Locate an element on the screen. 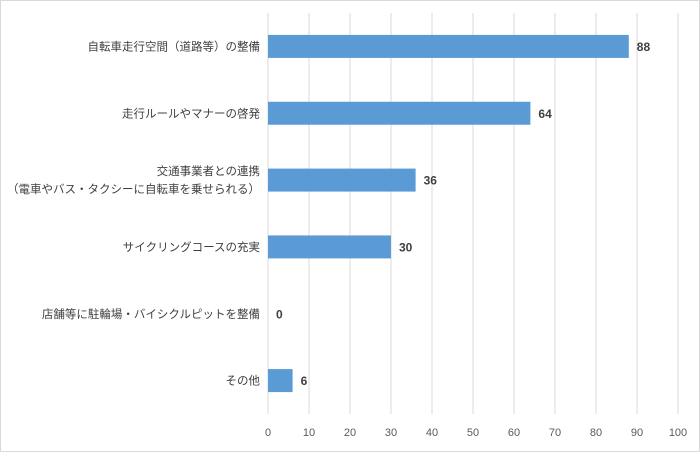 The width and height of the screenshot is (700, 453). category-label: サイクリングコースの充実 is located at coordinates (191, 247).